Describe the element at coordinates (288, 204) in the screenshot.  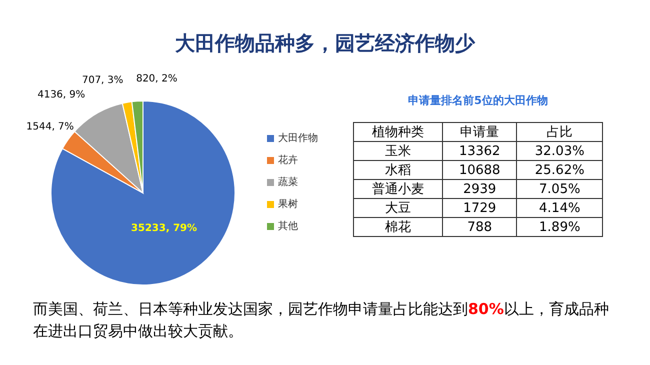
I see `legend-label: 果树` at that location.